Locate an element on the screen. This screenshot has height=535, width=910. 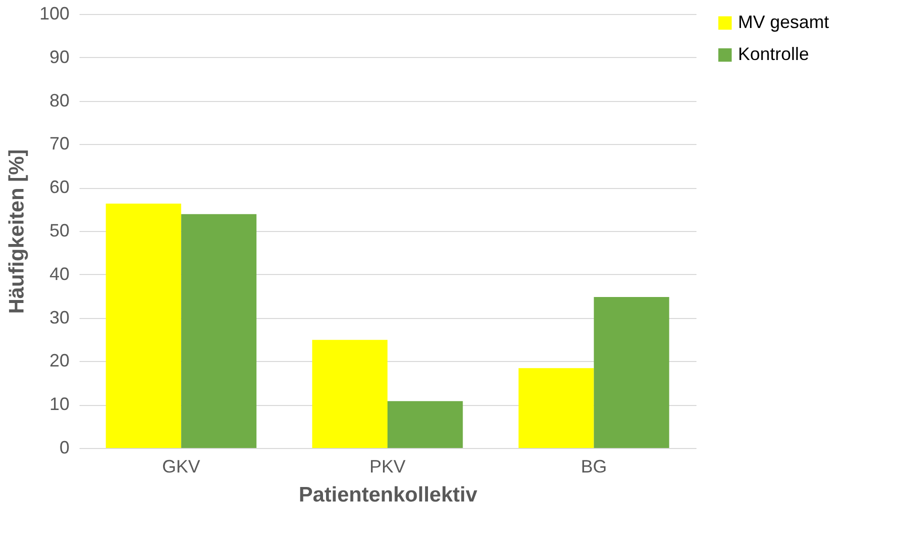
y-tick-label: 80 is located at coordinates (59, 100).